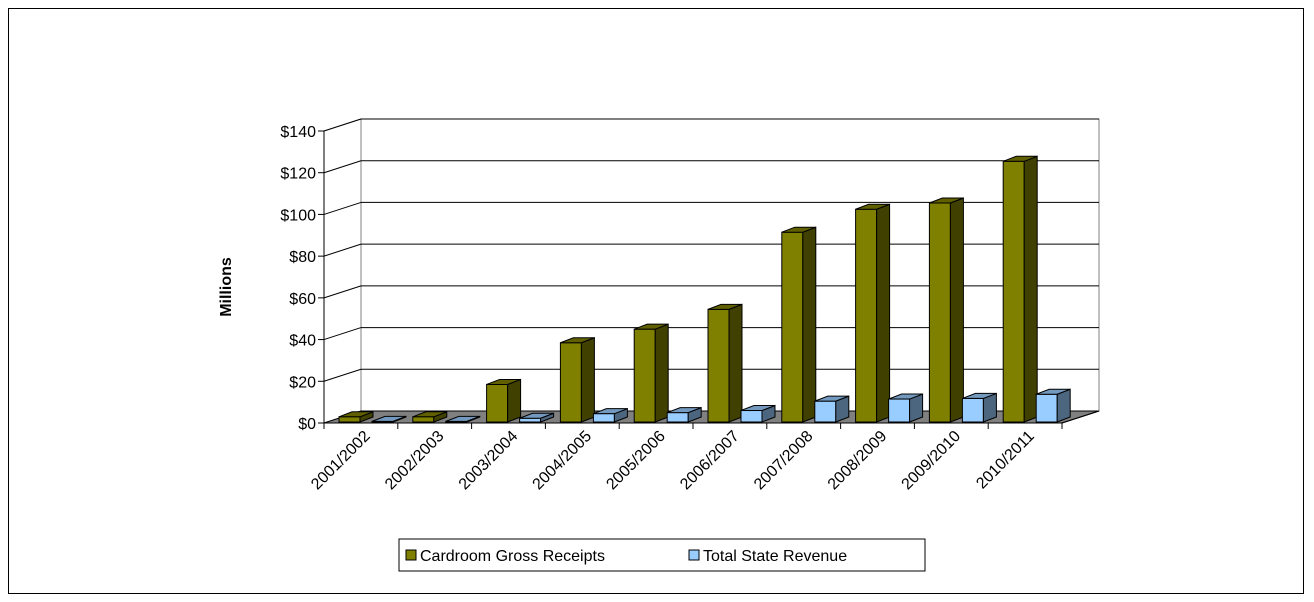  I want to click on x-tick-label: 2010/2011, so click(1005, 460).